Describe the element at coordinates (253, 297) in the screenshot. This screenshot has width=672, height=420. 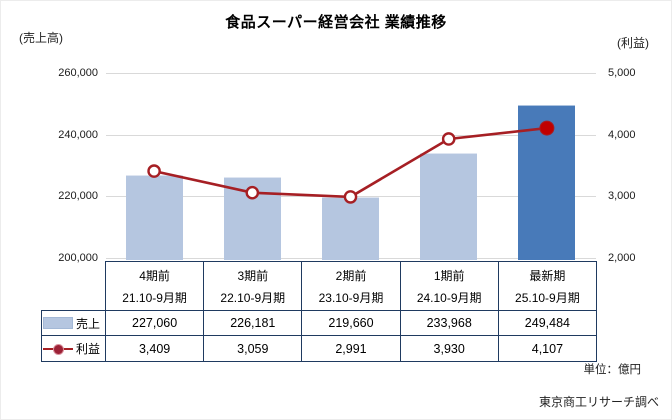
I see `period-range-label: 22.10-9月期` at that location.